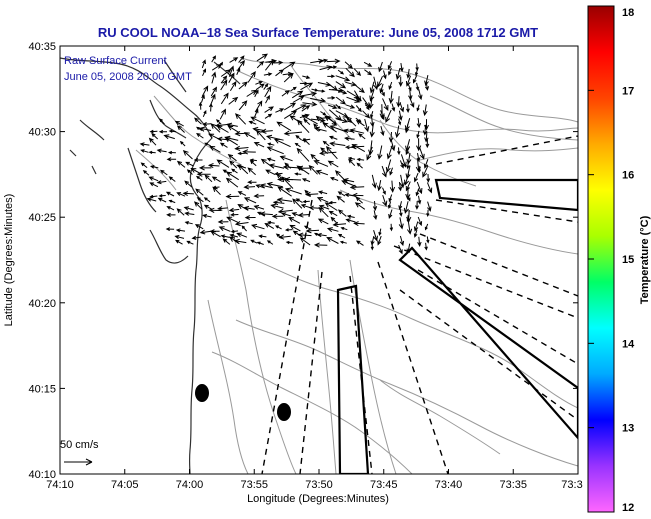 This screenshot has width=651, height=519. I want to click on x-tick-label: 74:00, so click(190, 485).